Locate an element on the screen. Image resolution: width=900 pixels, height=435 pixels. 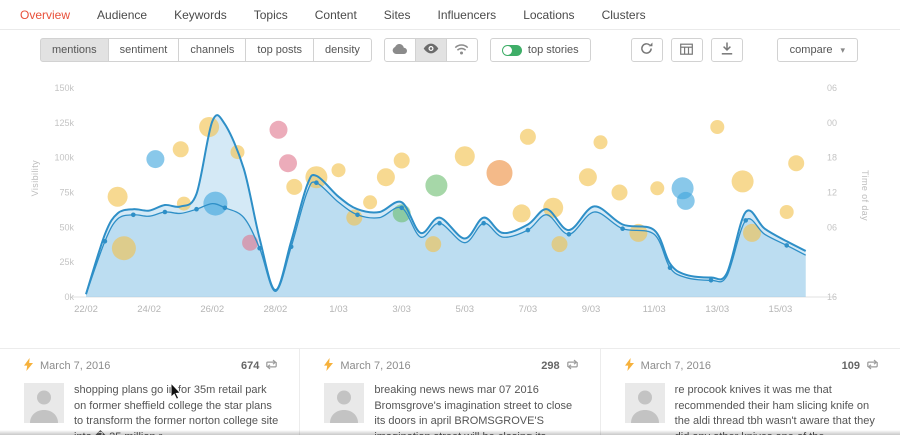
view-button-channels: channels is located at coordinates (212, 50).